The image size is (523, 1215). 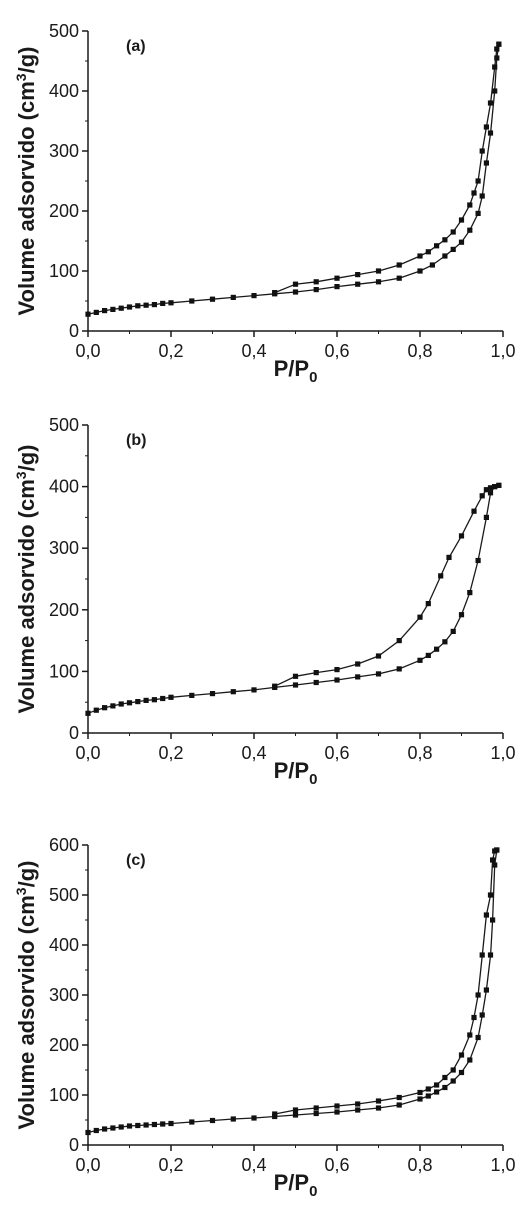 What do you see at coordinates (336, 1165) in the screenshot?
I see `x-tick-label: 0,6` at bounding box center [336, 1165].